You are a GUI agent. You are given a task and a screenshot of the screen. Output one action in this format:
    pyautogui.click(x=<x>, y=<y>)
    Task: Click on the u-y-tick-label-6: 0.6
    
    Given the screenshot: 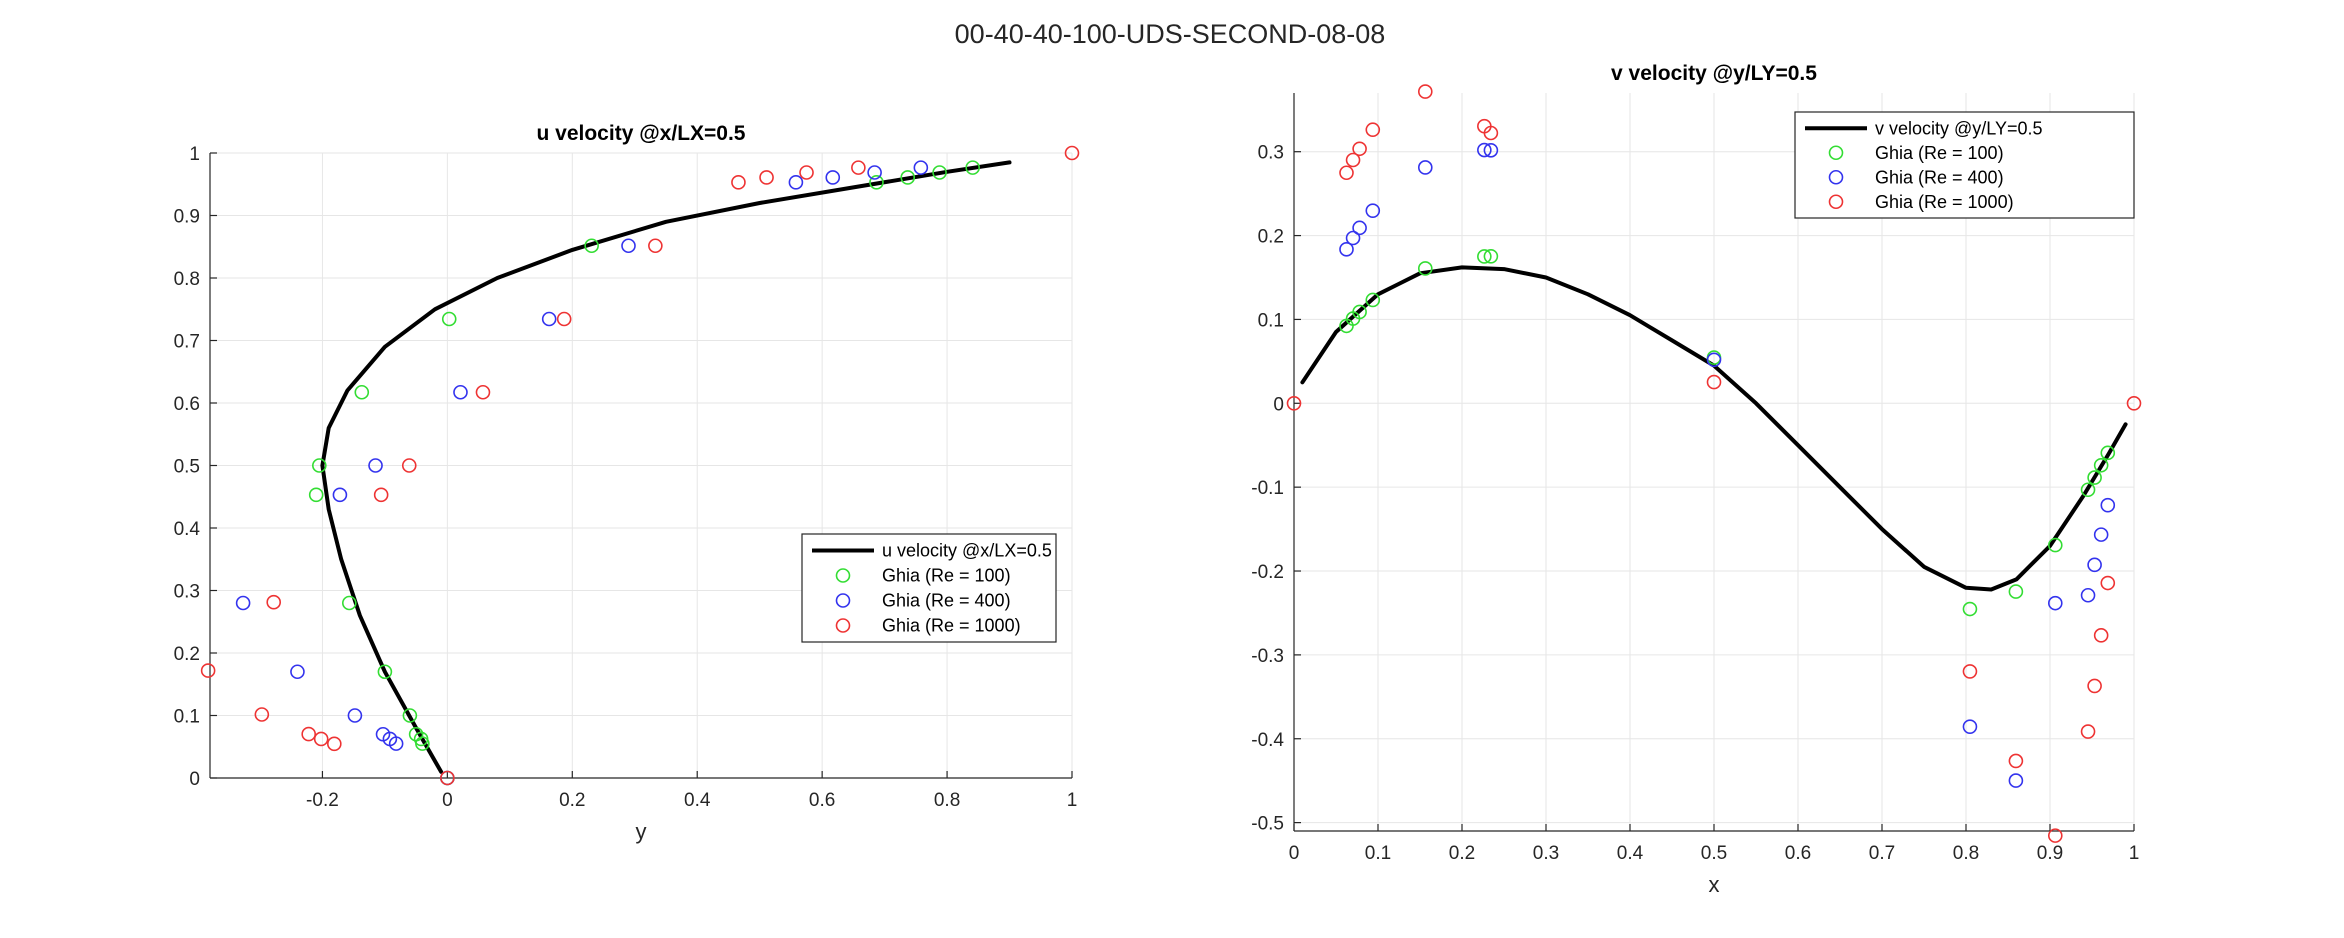 What is the action you would take?
    pyautogui.click(x=187, y=404)
    